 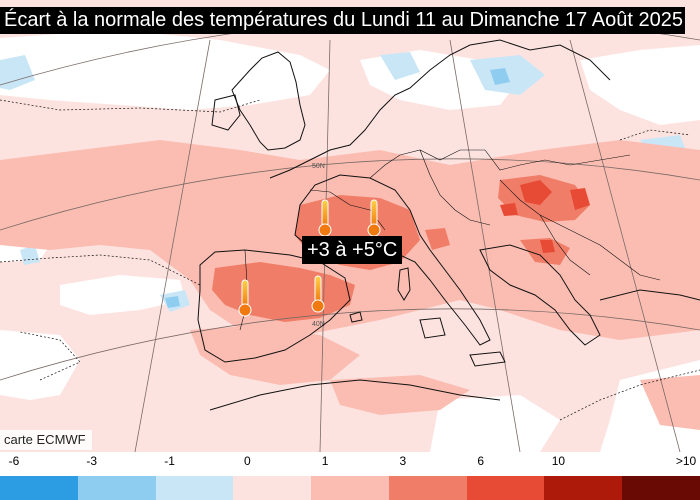 What do you see at coordinates (325, 461) in the screenshot?
I see `legend-label: 1` at bounding box center [325, 461].